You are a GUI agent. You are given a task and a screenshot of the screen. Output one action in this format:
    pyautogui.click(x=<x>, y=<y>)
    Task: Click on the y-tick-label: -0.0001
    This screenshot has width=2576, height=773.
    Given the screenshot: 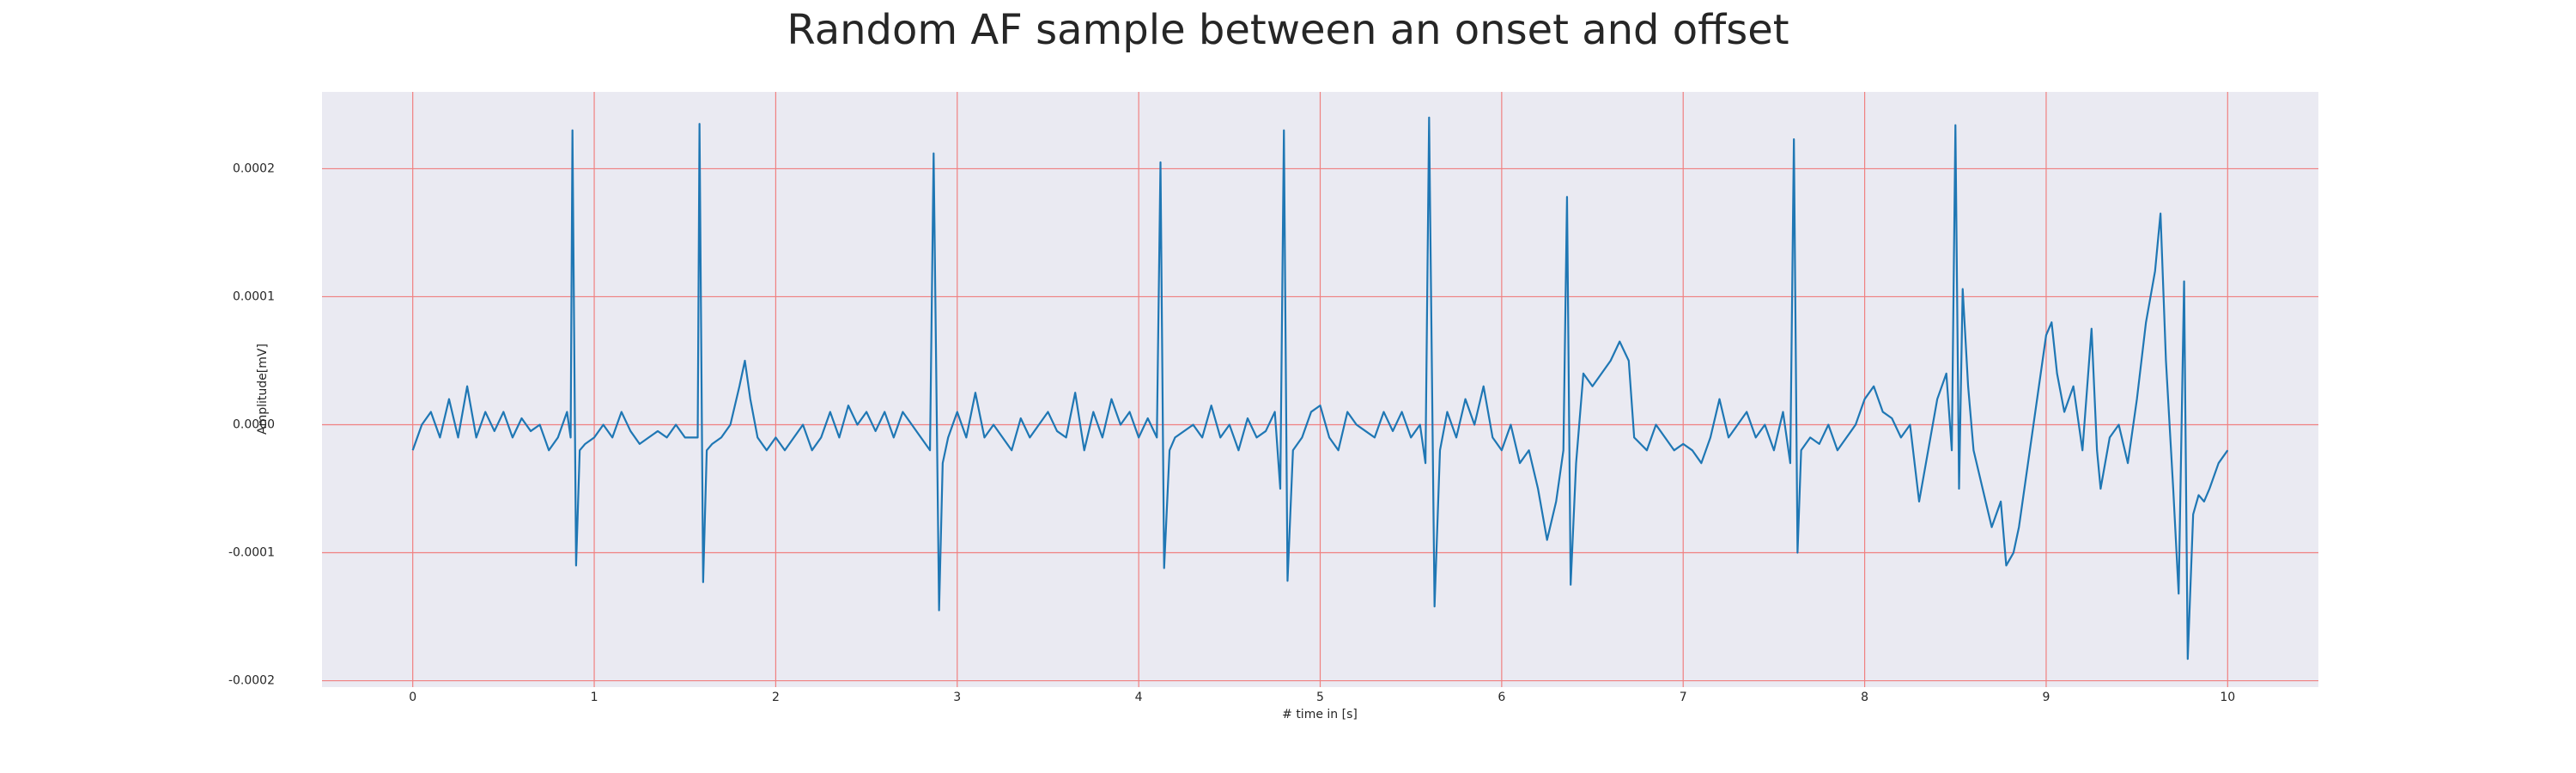 What is the action you would take?
    pyautogui.click(x=251, y=553)
    